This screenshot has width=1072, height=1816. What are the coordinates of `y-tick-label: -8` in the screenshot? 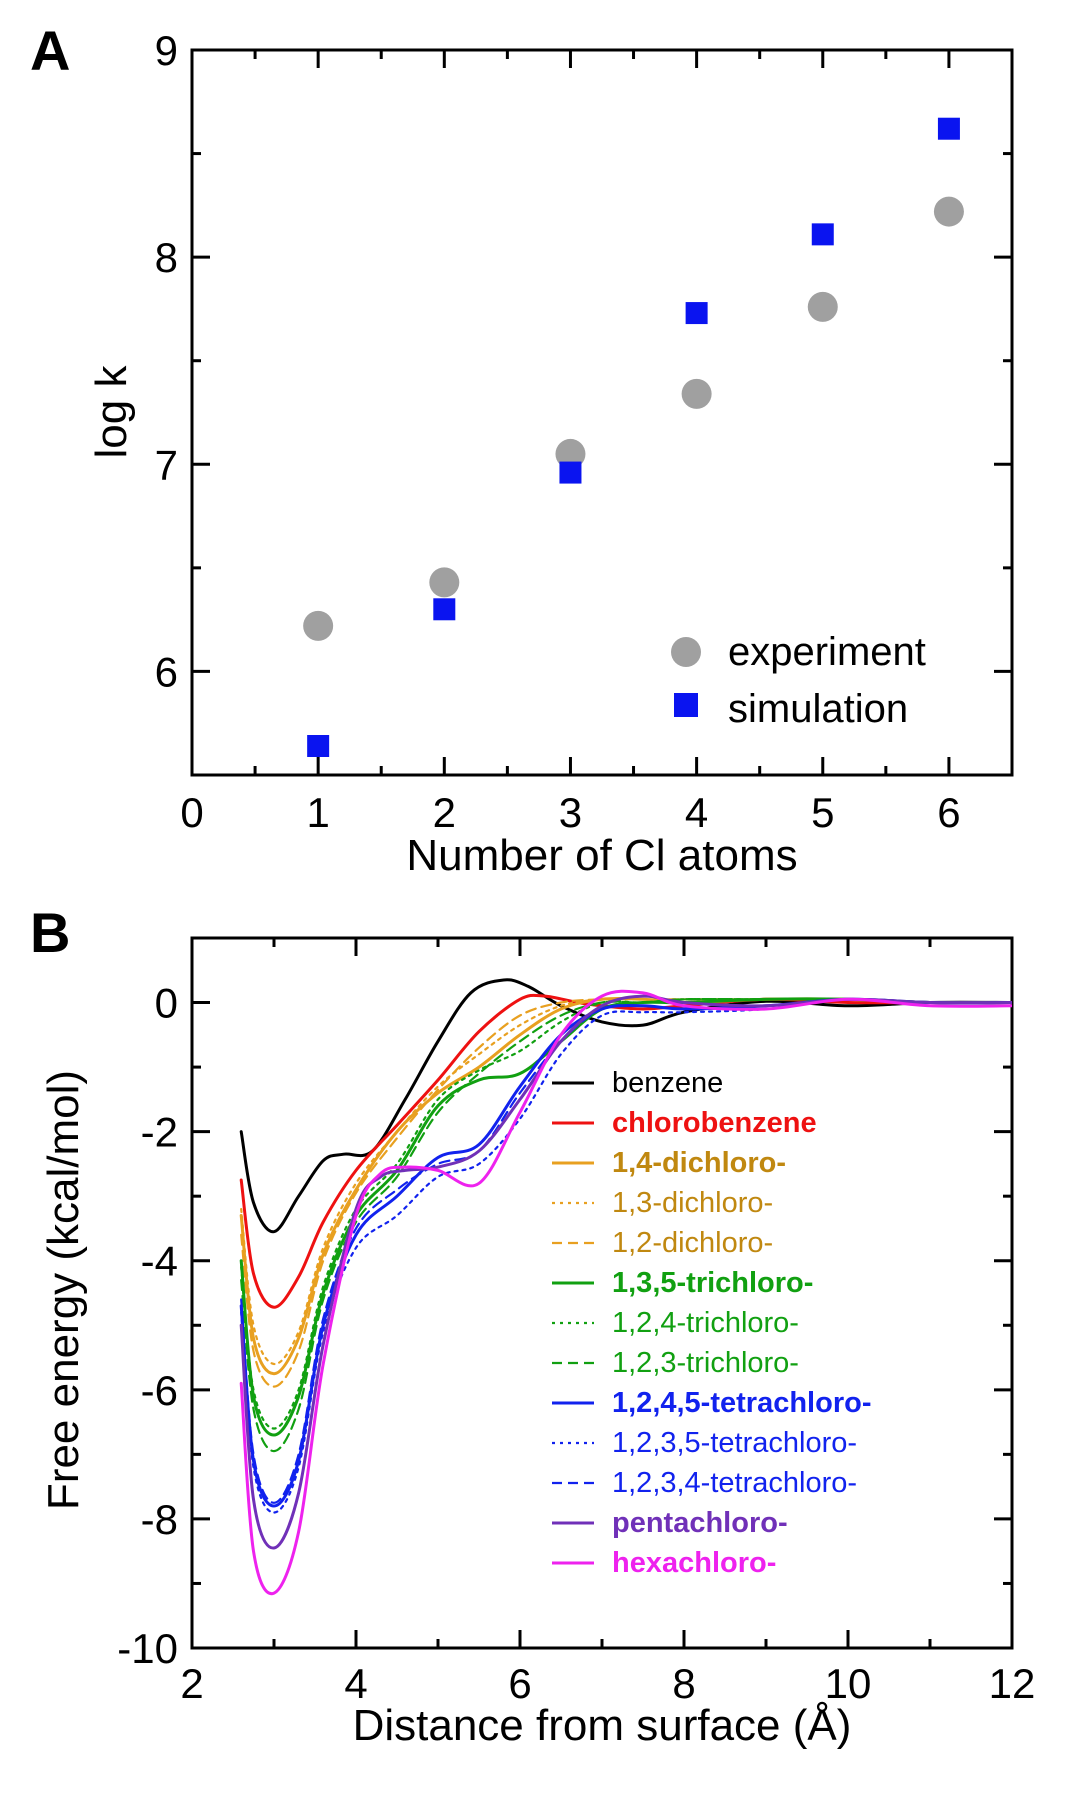 It's located at (159, 1519).